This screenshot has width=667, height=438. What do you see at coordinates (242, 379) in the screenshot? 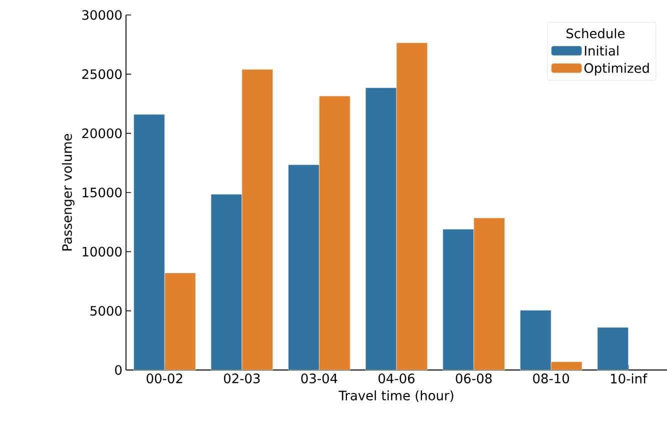
I see `x-tick-label: 02-03` at bounding box center [242, 379].